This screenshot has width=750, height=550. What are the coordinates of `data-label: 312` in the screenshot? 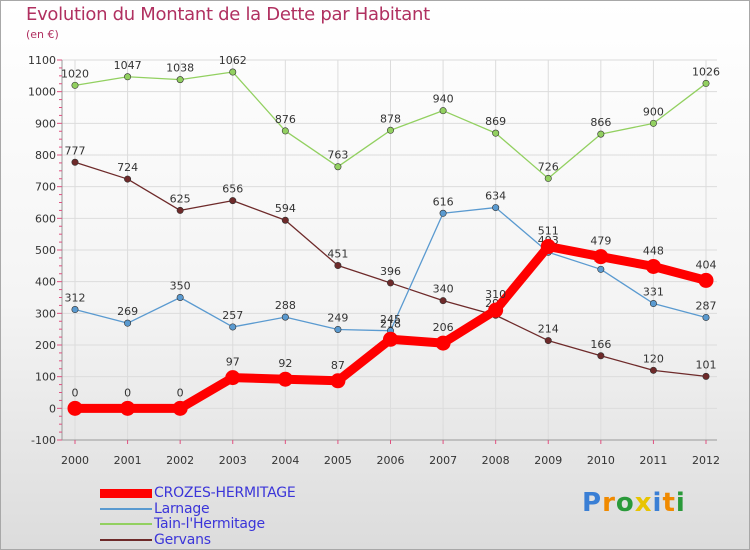 It's located at (75, 298).